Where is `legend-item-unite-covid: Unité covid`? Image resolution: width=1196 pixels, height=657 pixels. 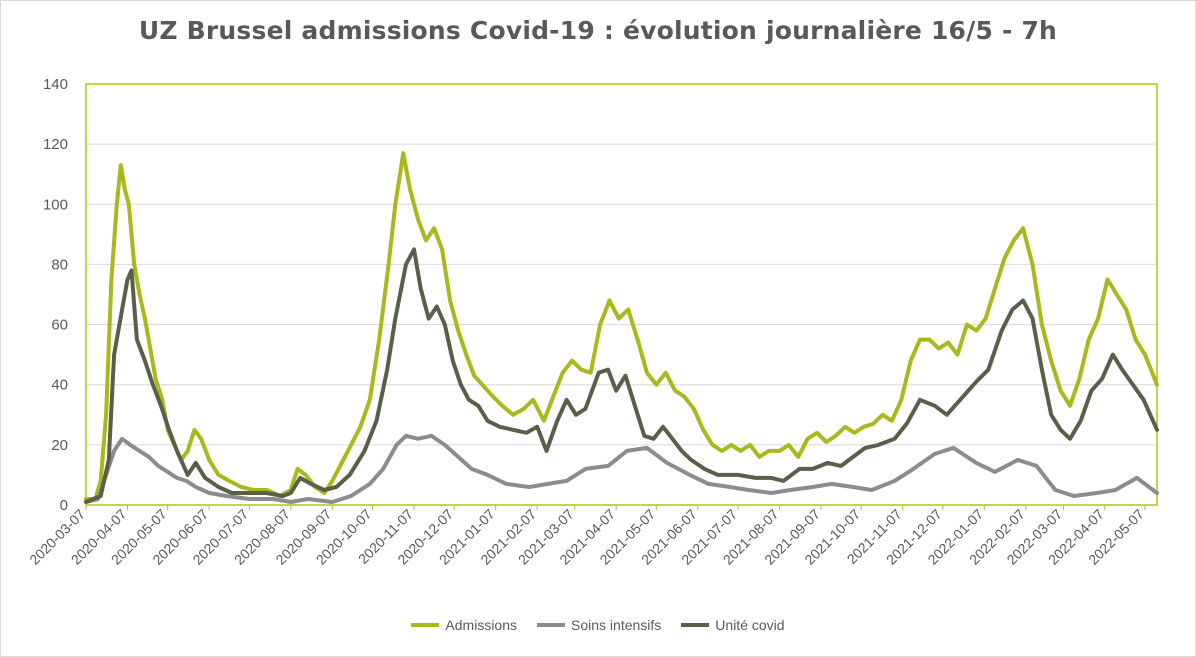 legend-item-unite-covid: Unité covid is located at coordinates (733, 625).